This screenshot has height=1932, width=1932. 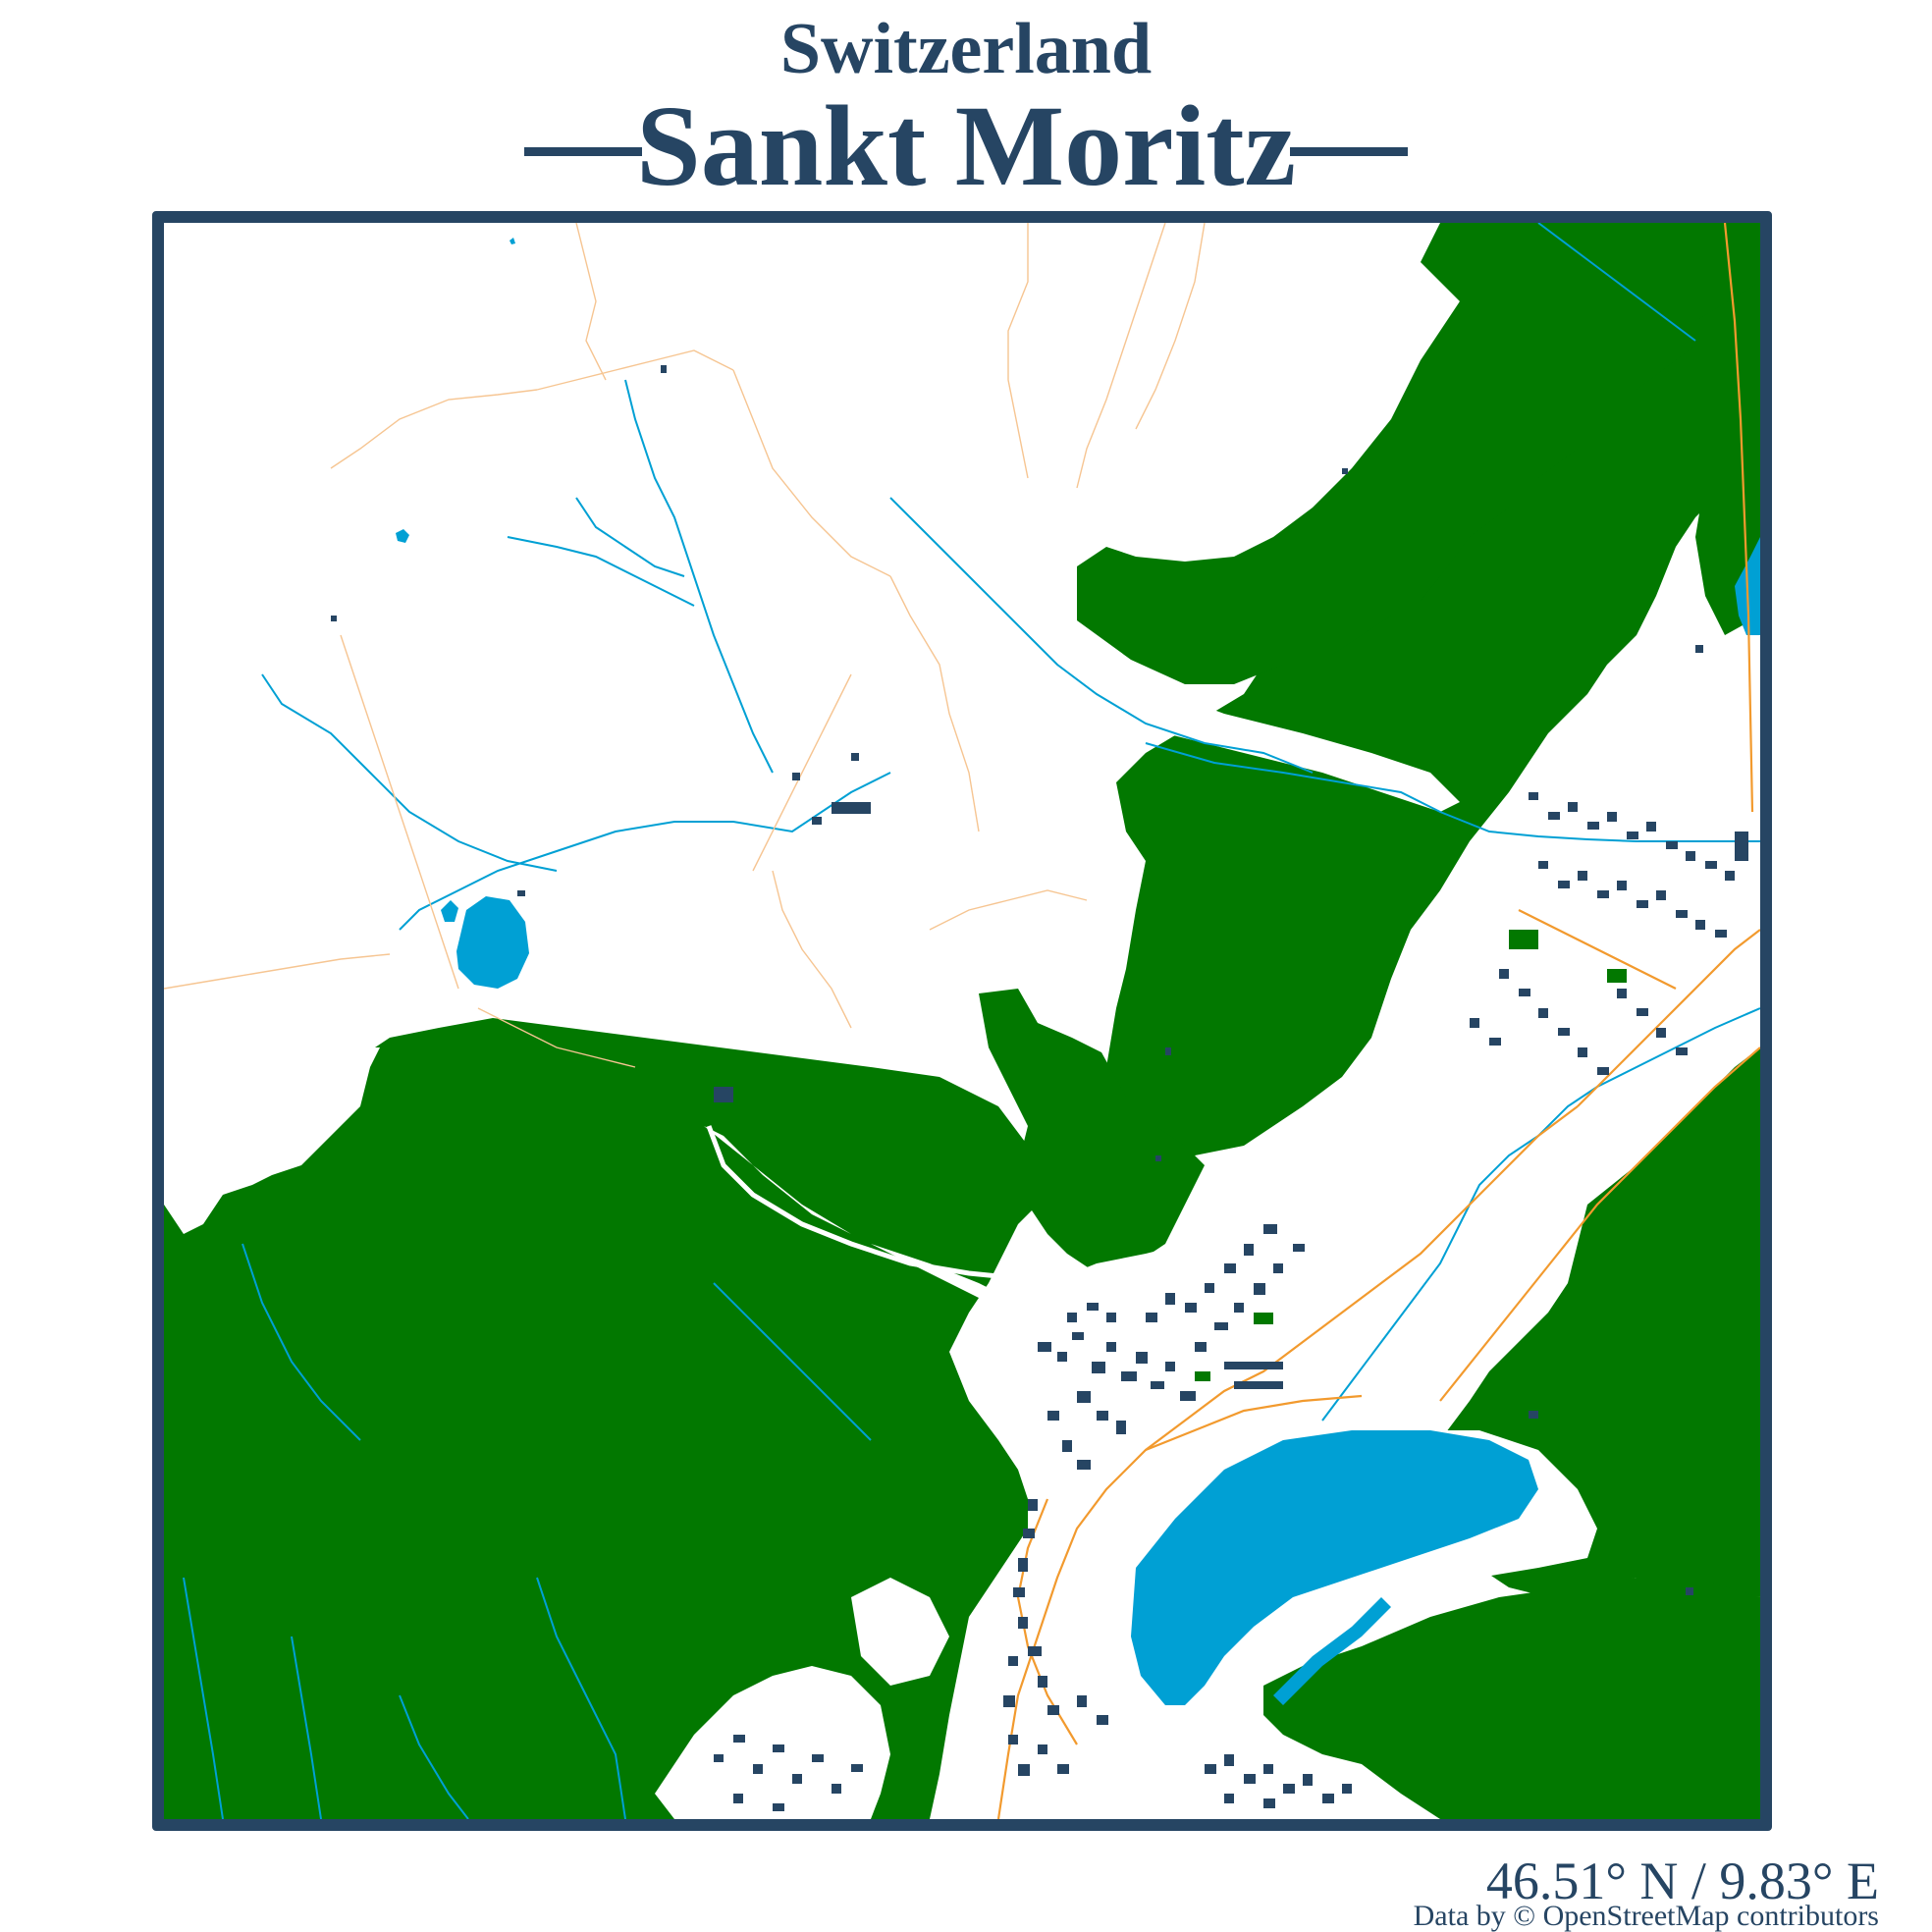 I want to click on clearing-town-north, so click(x=1605, y=929).